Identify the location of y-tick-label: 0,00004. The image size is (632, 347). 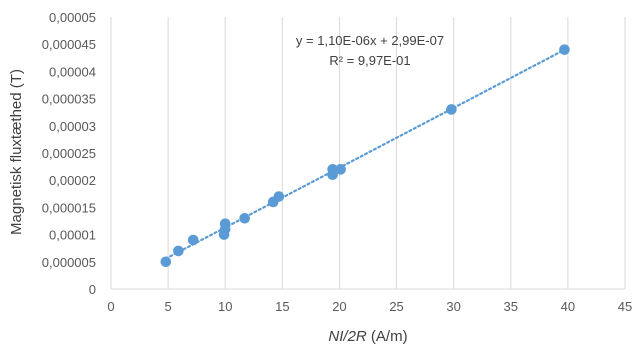
(72, 71).